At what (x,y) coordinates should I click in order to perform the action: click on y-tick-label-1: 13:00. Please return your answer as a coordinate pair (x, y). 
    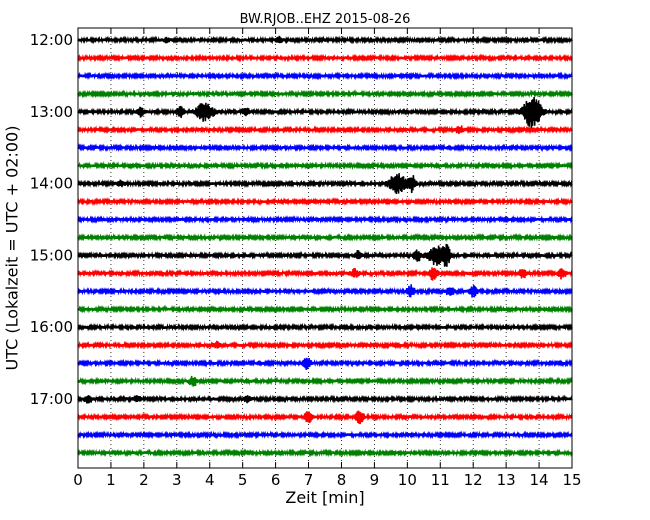
    Looking at the image, I should click on (51, 112).